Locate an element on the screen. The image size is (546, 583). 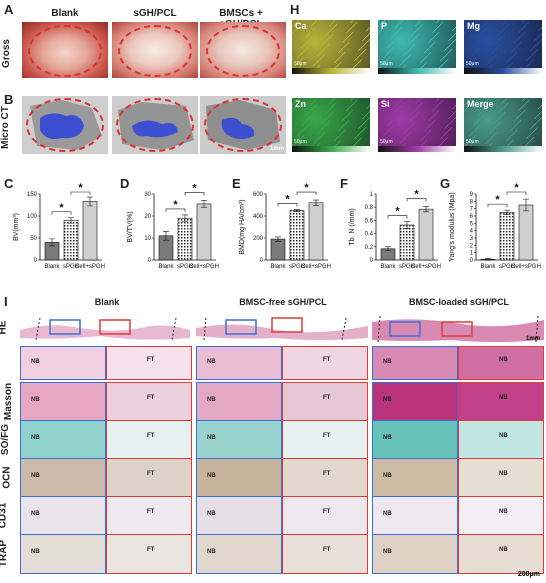
micro-ct-blank is located at coordinates (65, 125).